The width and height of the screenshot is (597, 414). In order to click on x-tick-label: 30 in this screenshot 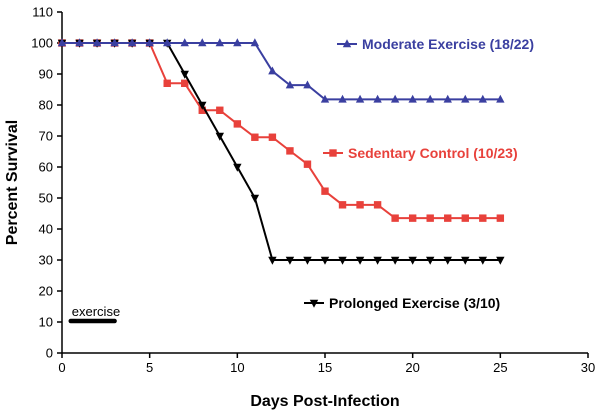, I will do `click(588, 367)`.